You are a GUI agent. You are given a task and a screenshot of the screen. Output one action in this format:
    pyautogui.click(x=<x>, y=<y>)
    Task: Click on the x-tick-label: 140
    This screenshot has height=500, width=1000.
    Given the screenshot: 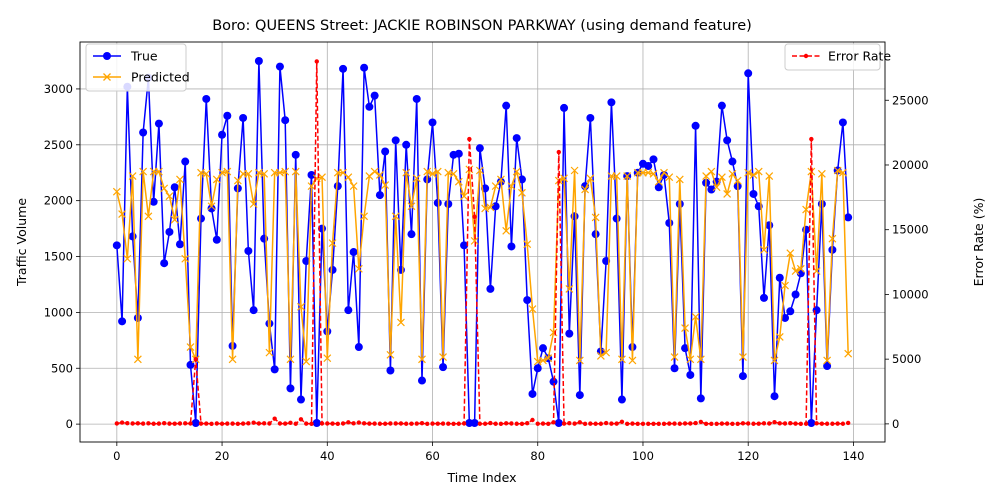 What is the action you would take?
    pyautogui.click(x=853, y=456)
    